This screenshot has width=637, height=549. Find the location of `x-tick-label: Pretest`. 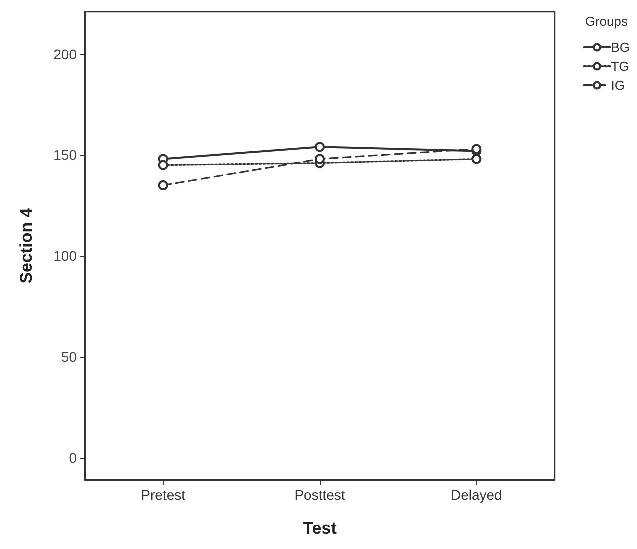

x-tick-label: Pretest is located at coordinates (163, 495).